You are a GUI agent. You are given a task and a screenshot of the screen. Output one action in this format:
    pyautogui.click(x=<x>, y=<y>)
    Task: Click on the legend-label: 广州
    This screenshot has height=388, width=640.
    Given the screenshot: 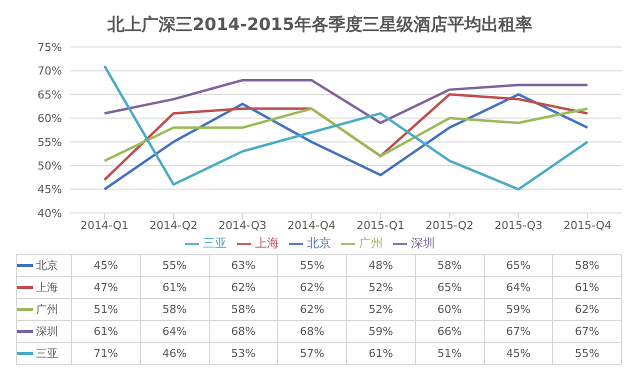 What is the action you would take?
    pyautogui.click(x=371, y=243)
    